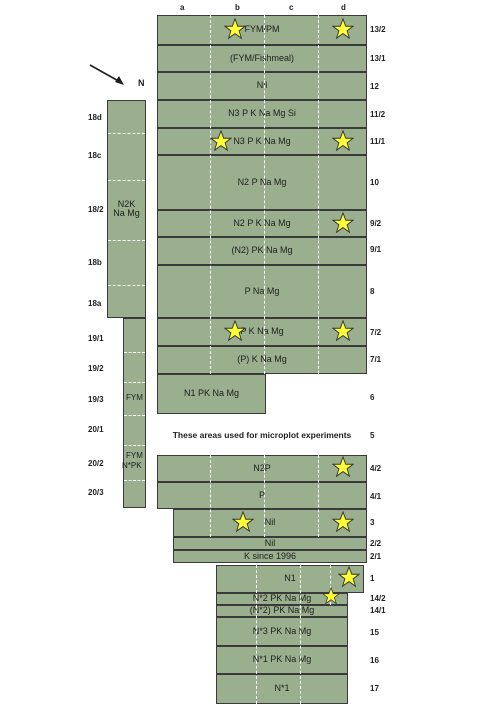  Describe the element at coordinates (96, 463) in the screenshot. I see `label-20-2: 20/2` at that location.